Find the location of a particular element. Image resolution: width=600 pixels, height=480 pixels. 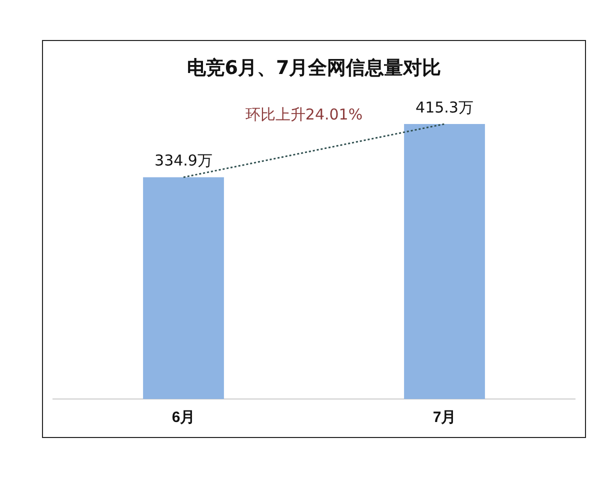

x-tick-label: 6月 is located at coordinates (184, 417).